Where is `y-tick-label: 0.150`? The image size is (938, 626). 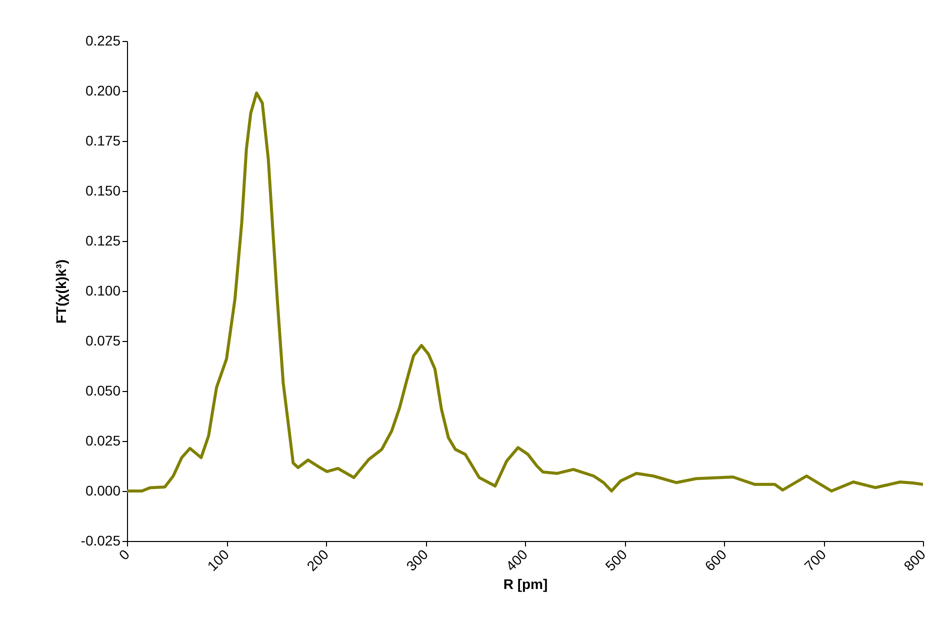 y-tick-label: 0.150 is located at coordinates (103, 190).